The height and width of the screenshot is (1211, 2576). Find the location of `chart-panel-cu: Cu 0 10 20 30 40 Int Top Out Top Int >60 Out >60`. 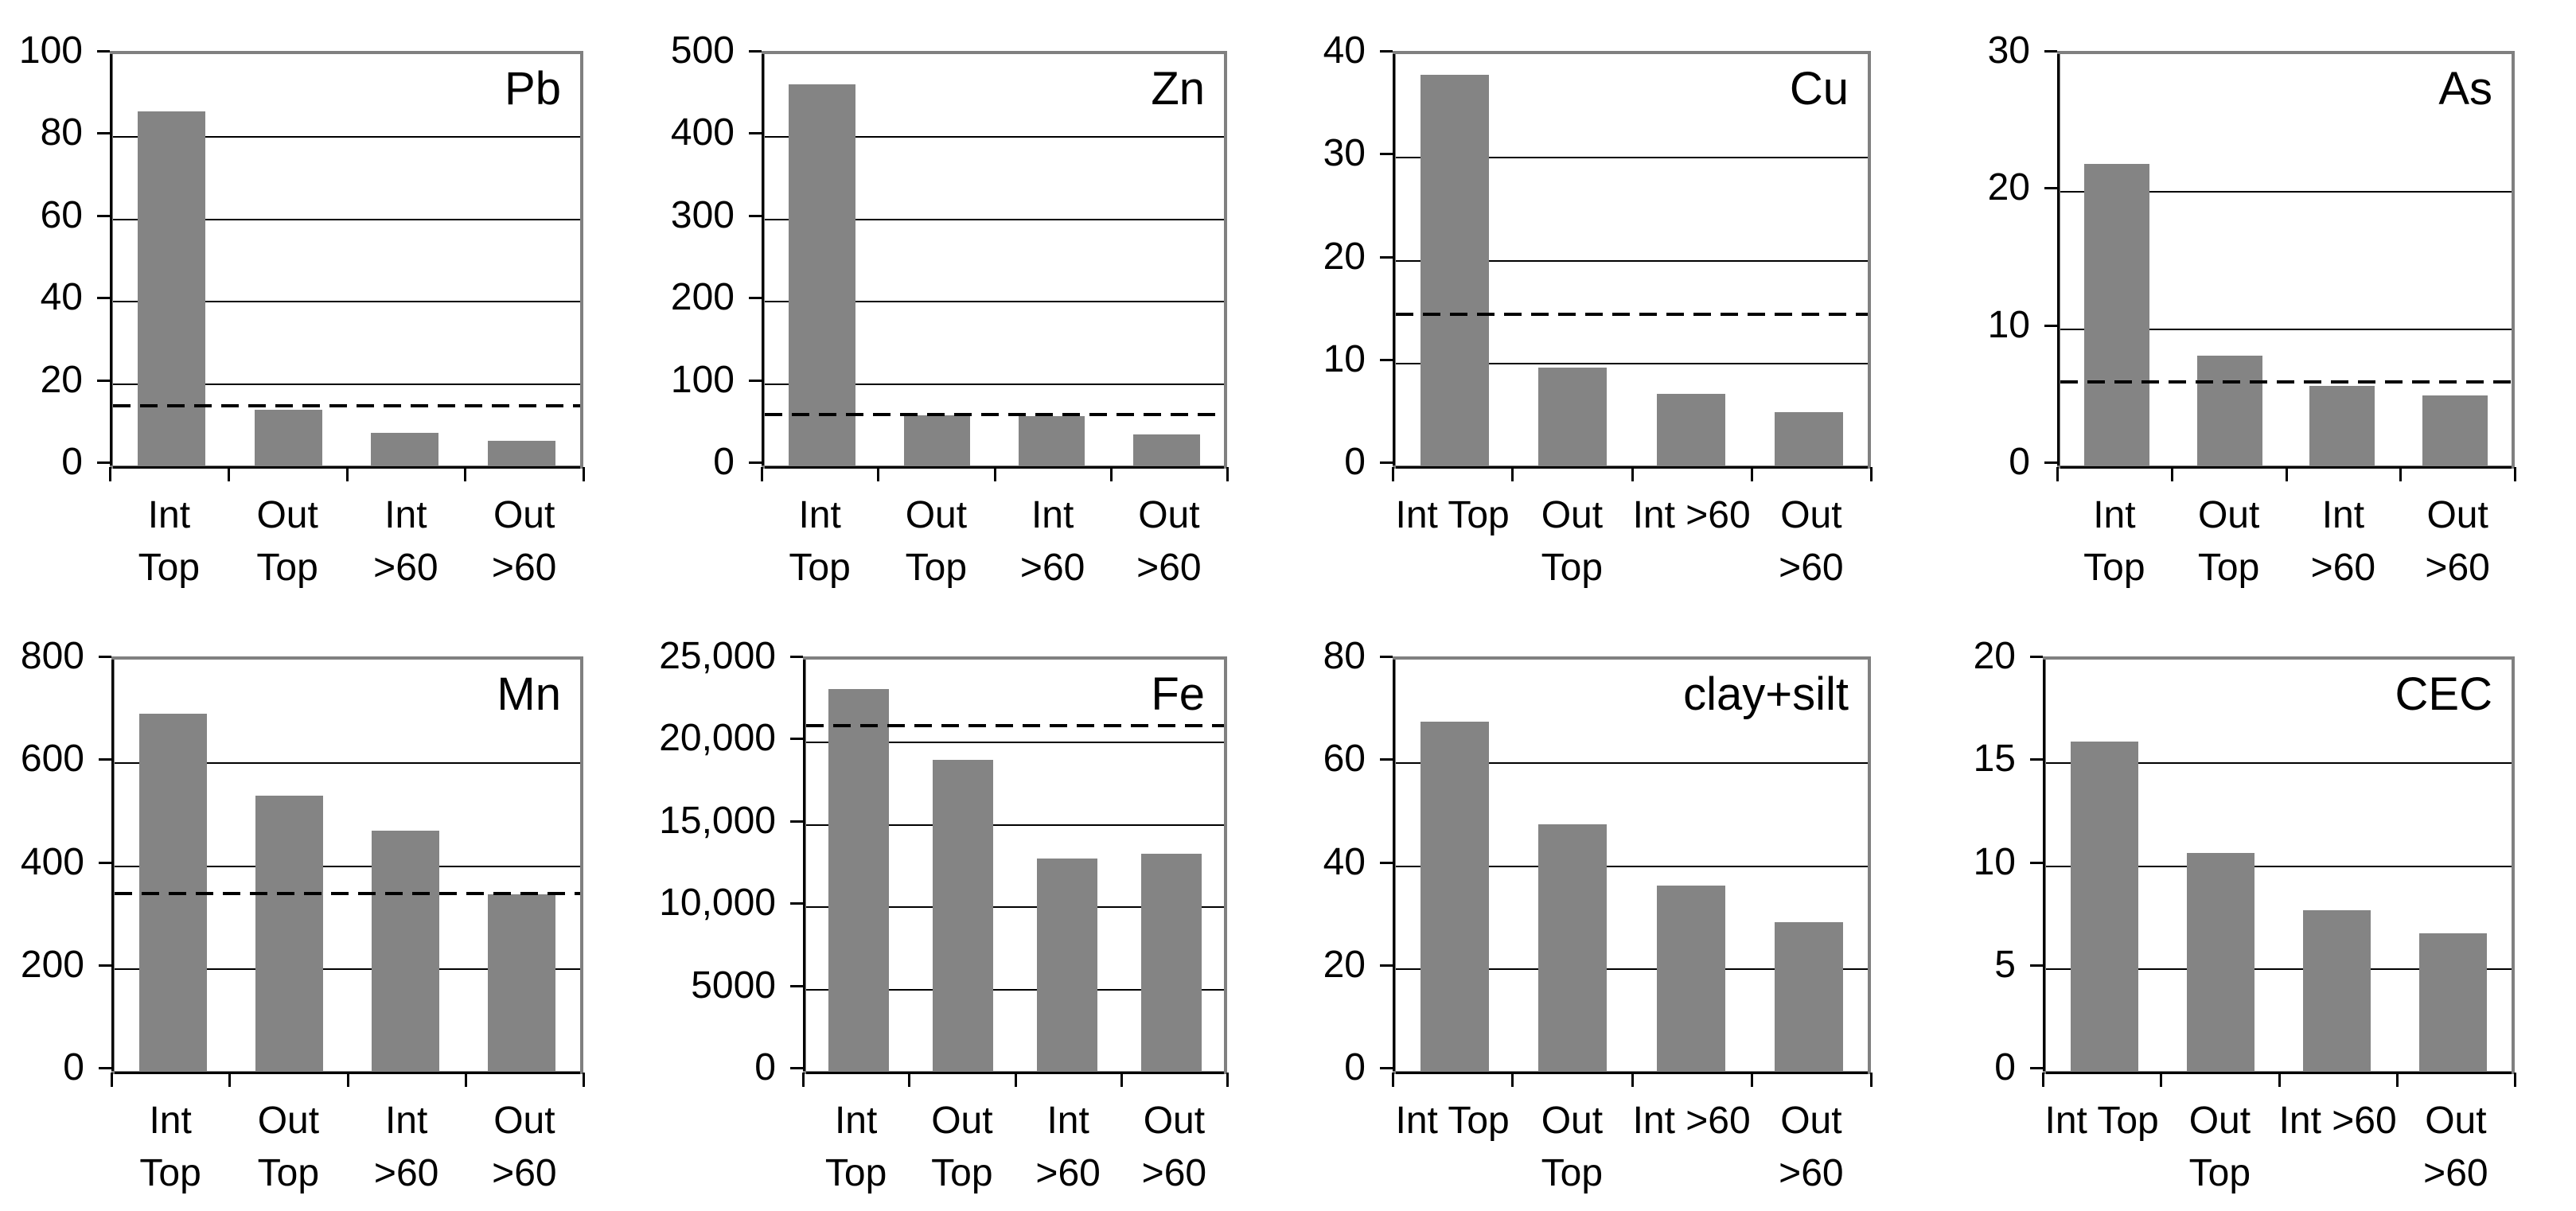

chart-panel-cu: Cu 0 10 20 30 40 Int Top Out Top Int >60 Out >60 is located at coordinates (1609, 303).